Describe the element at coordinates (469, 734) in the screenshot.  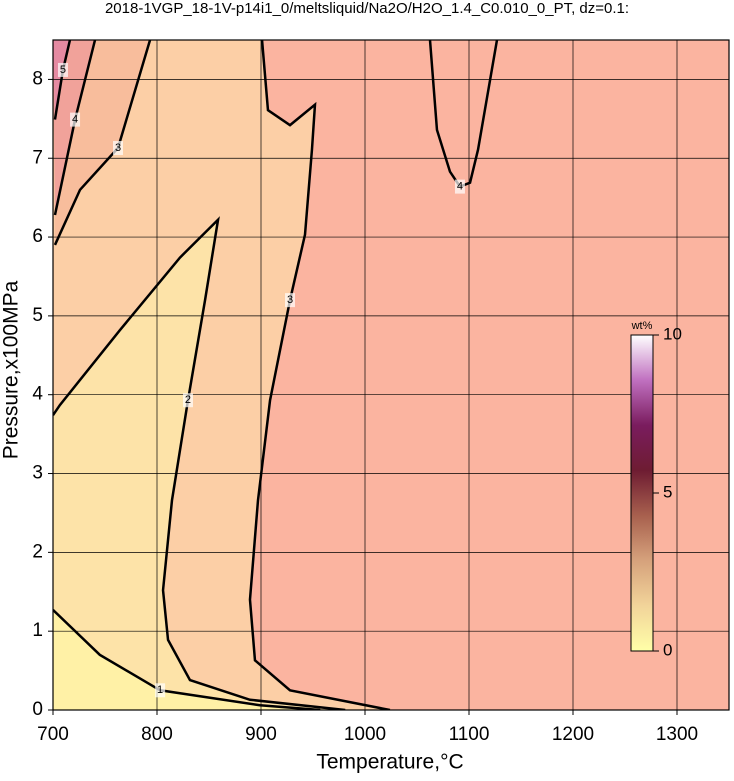
I see `x-tick-label: 1100` at that location.